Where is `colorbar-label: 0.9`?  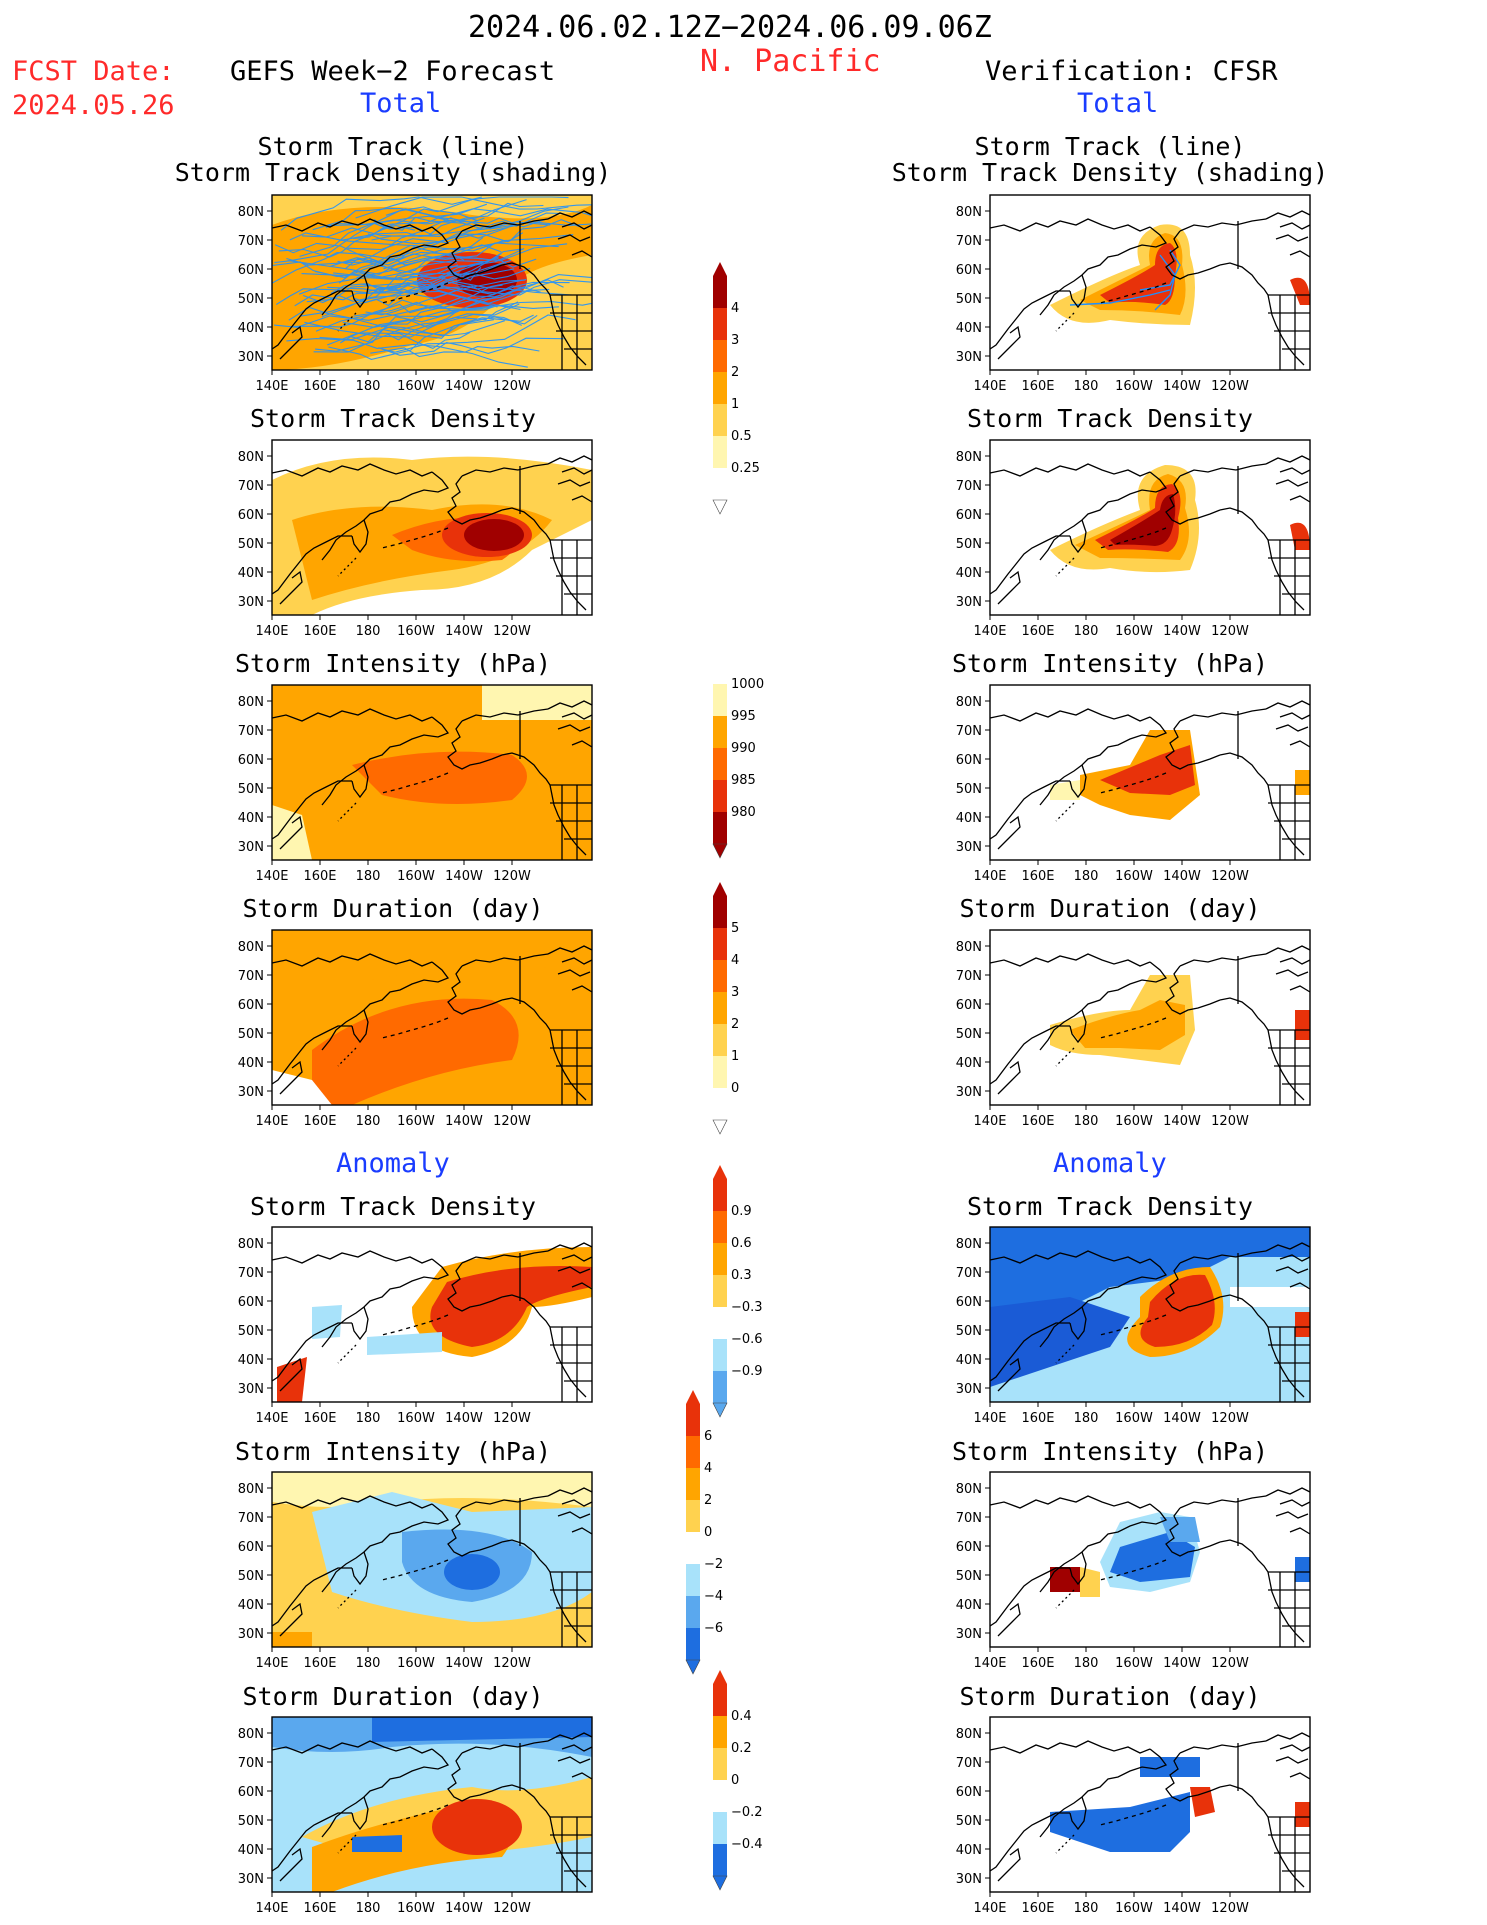
colorbar-label: 0.9 is located at coordinates (741, 1211).